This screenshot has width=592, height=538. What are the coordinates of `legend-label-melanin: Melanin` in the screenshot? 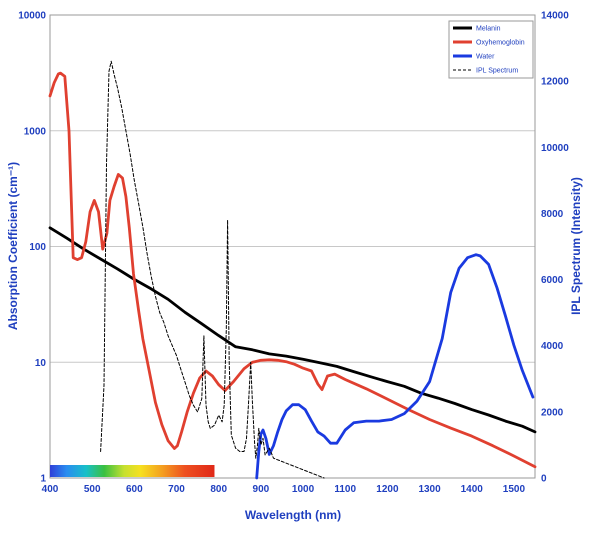 It's located at (488, 29).